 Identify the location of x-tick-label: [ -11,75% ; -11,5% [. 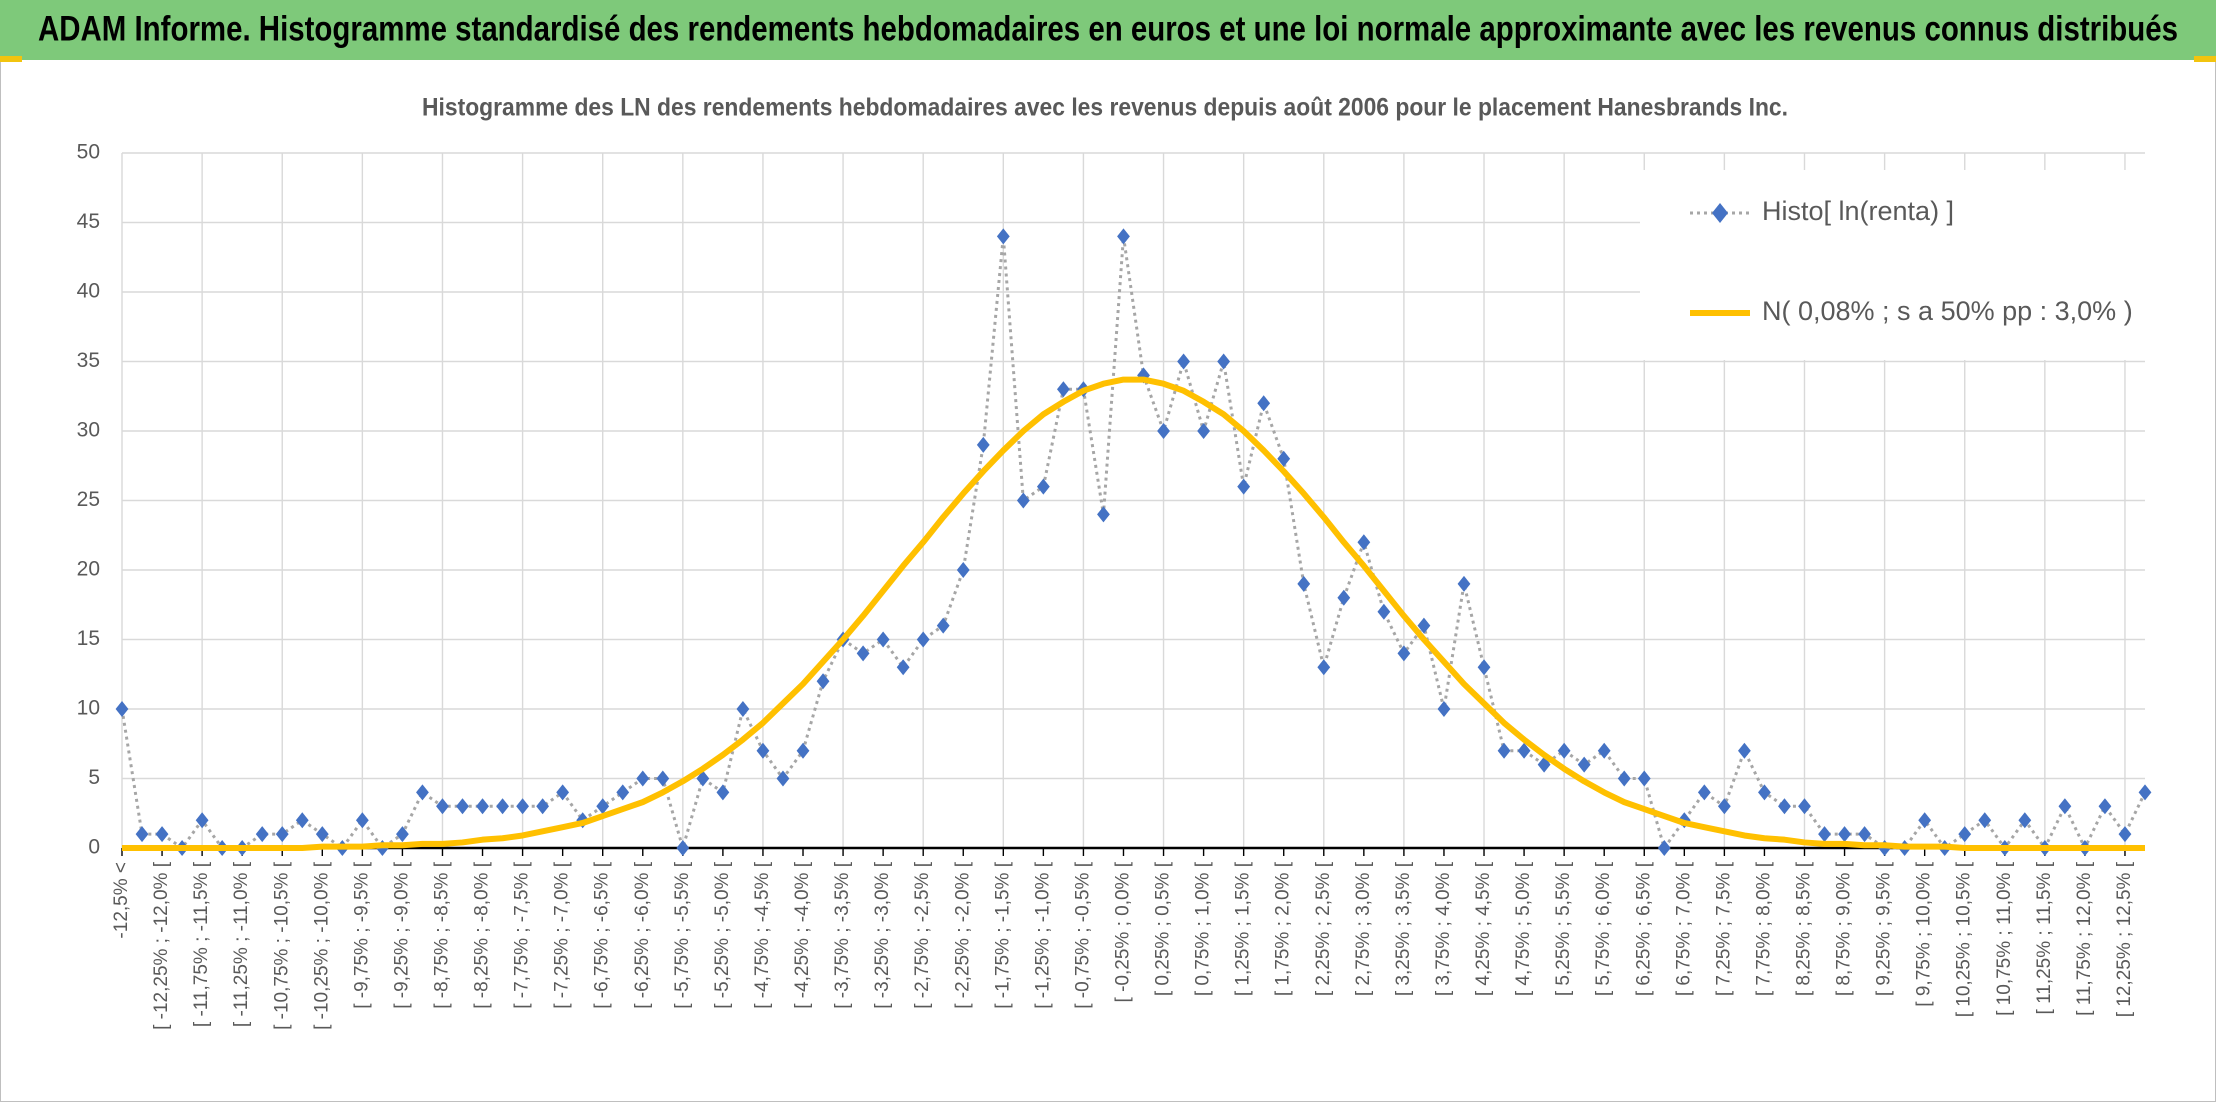
(201, 944).